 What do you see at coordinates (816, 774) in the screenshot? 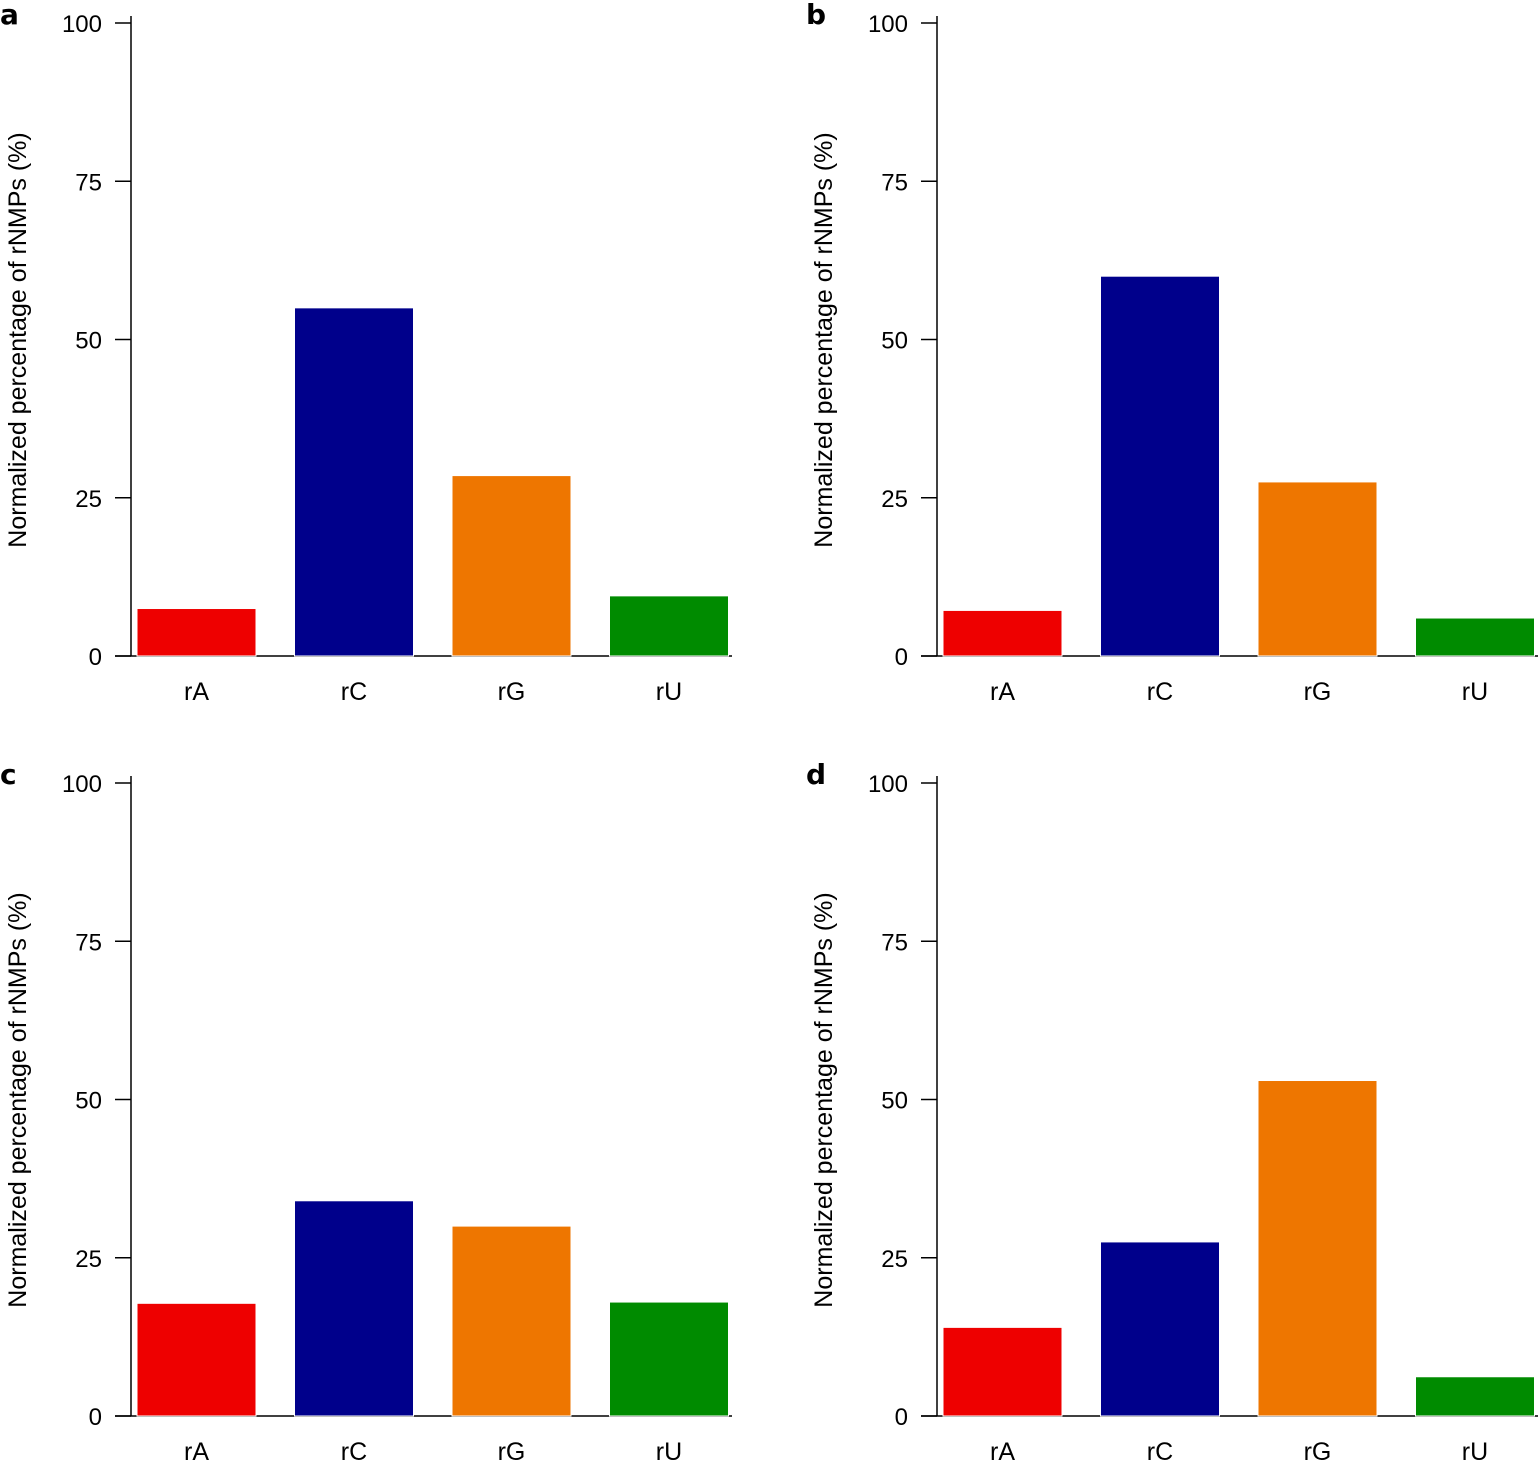
I see `panel-label-d: d` at bounding box center [816, 774].